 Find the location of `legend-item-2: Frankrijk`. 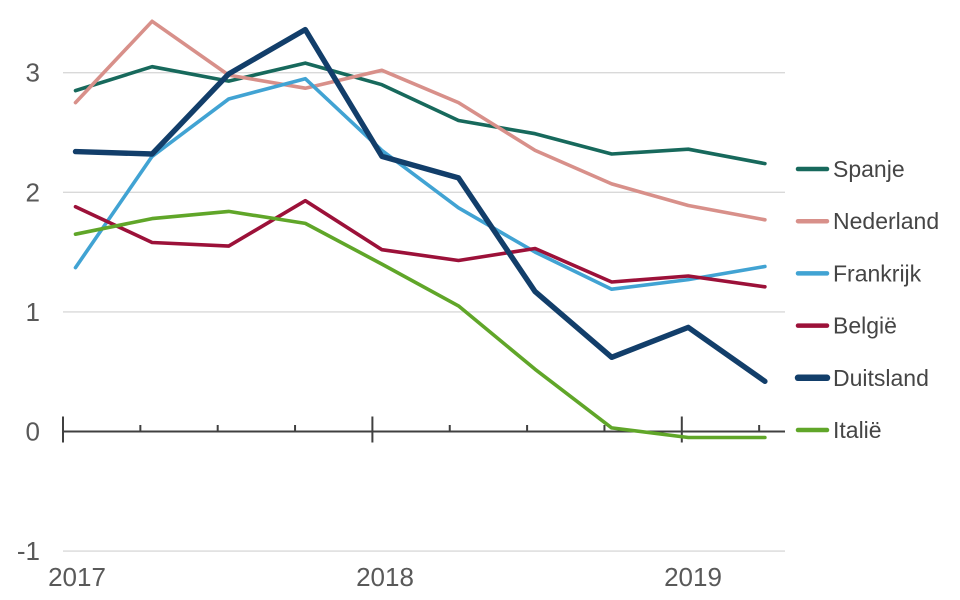

legend-item-2: Frankrijk is located at coordinates (858, 273).